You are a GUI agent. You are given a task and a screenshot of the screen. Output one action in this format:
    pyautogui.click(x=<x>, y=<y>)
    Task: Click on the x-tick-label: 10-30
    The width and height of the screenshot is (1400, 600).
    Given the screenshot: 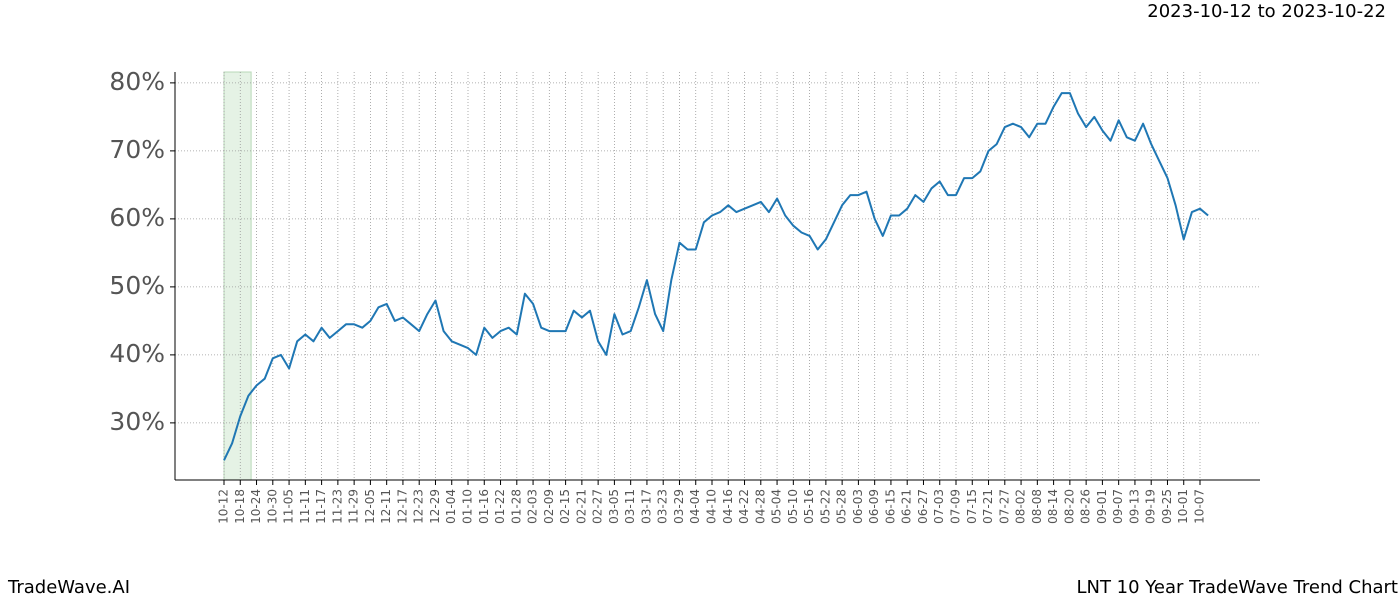 What is the action you would take?
    pyautogui.click(x=272, y=506)
    